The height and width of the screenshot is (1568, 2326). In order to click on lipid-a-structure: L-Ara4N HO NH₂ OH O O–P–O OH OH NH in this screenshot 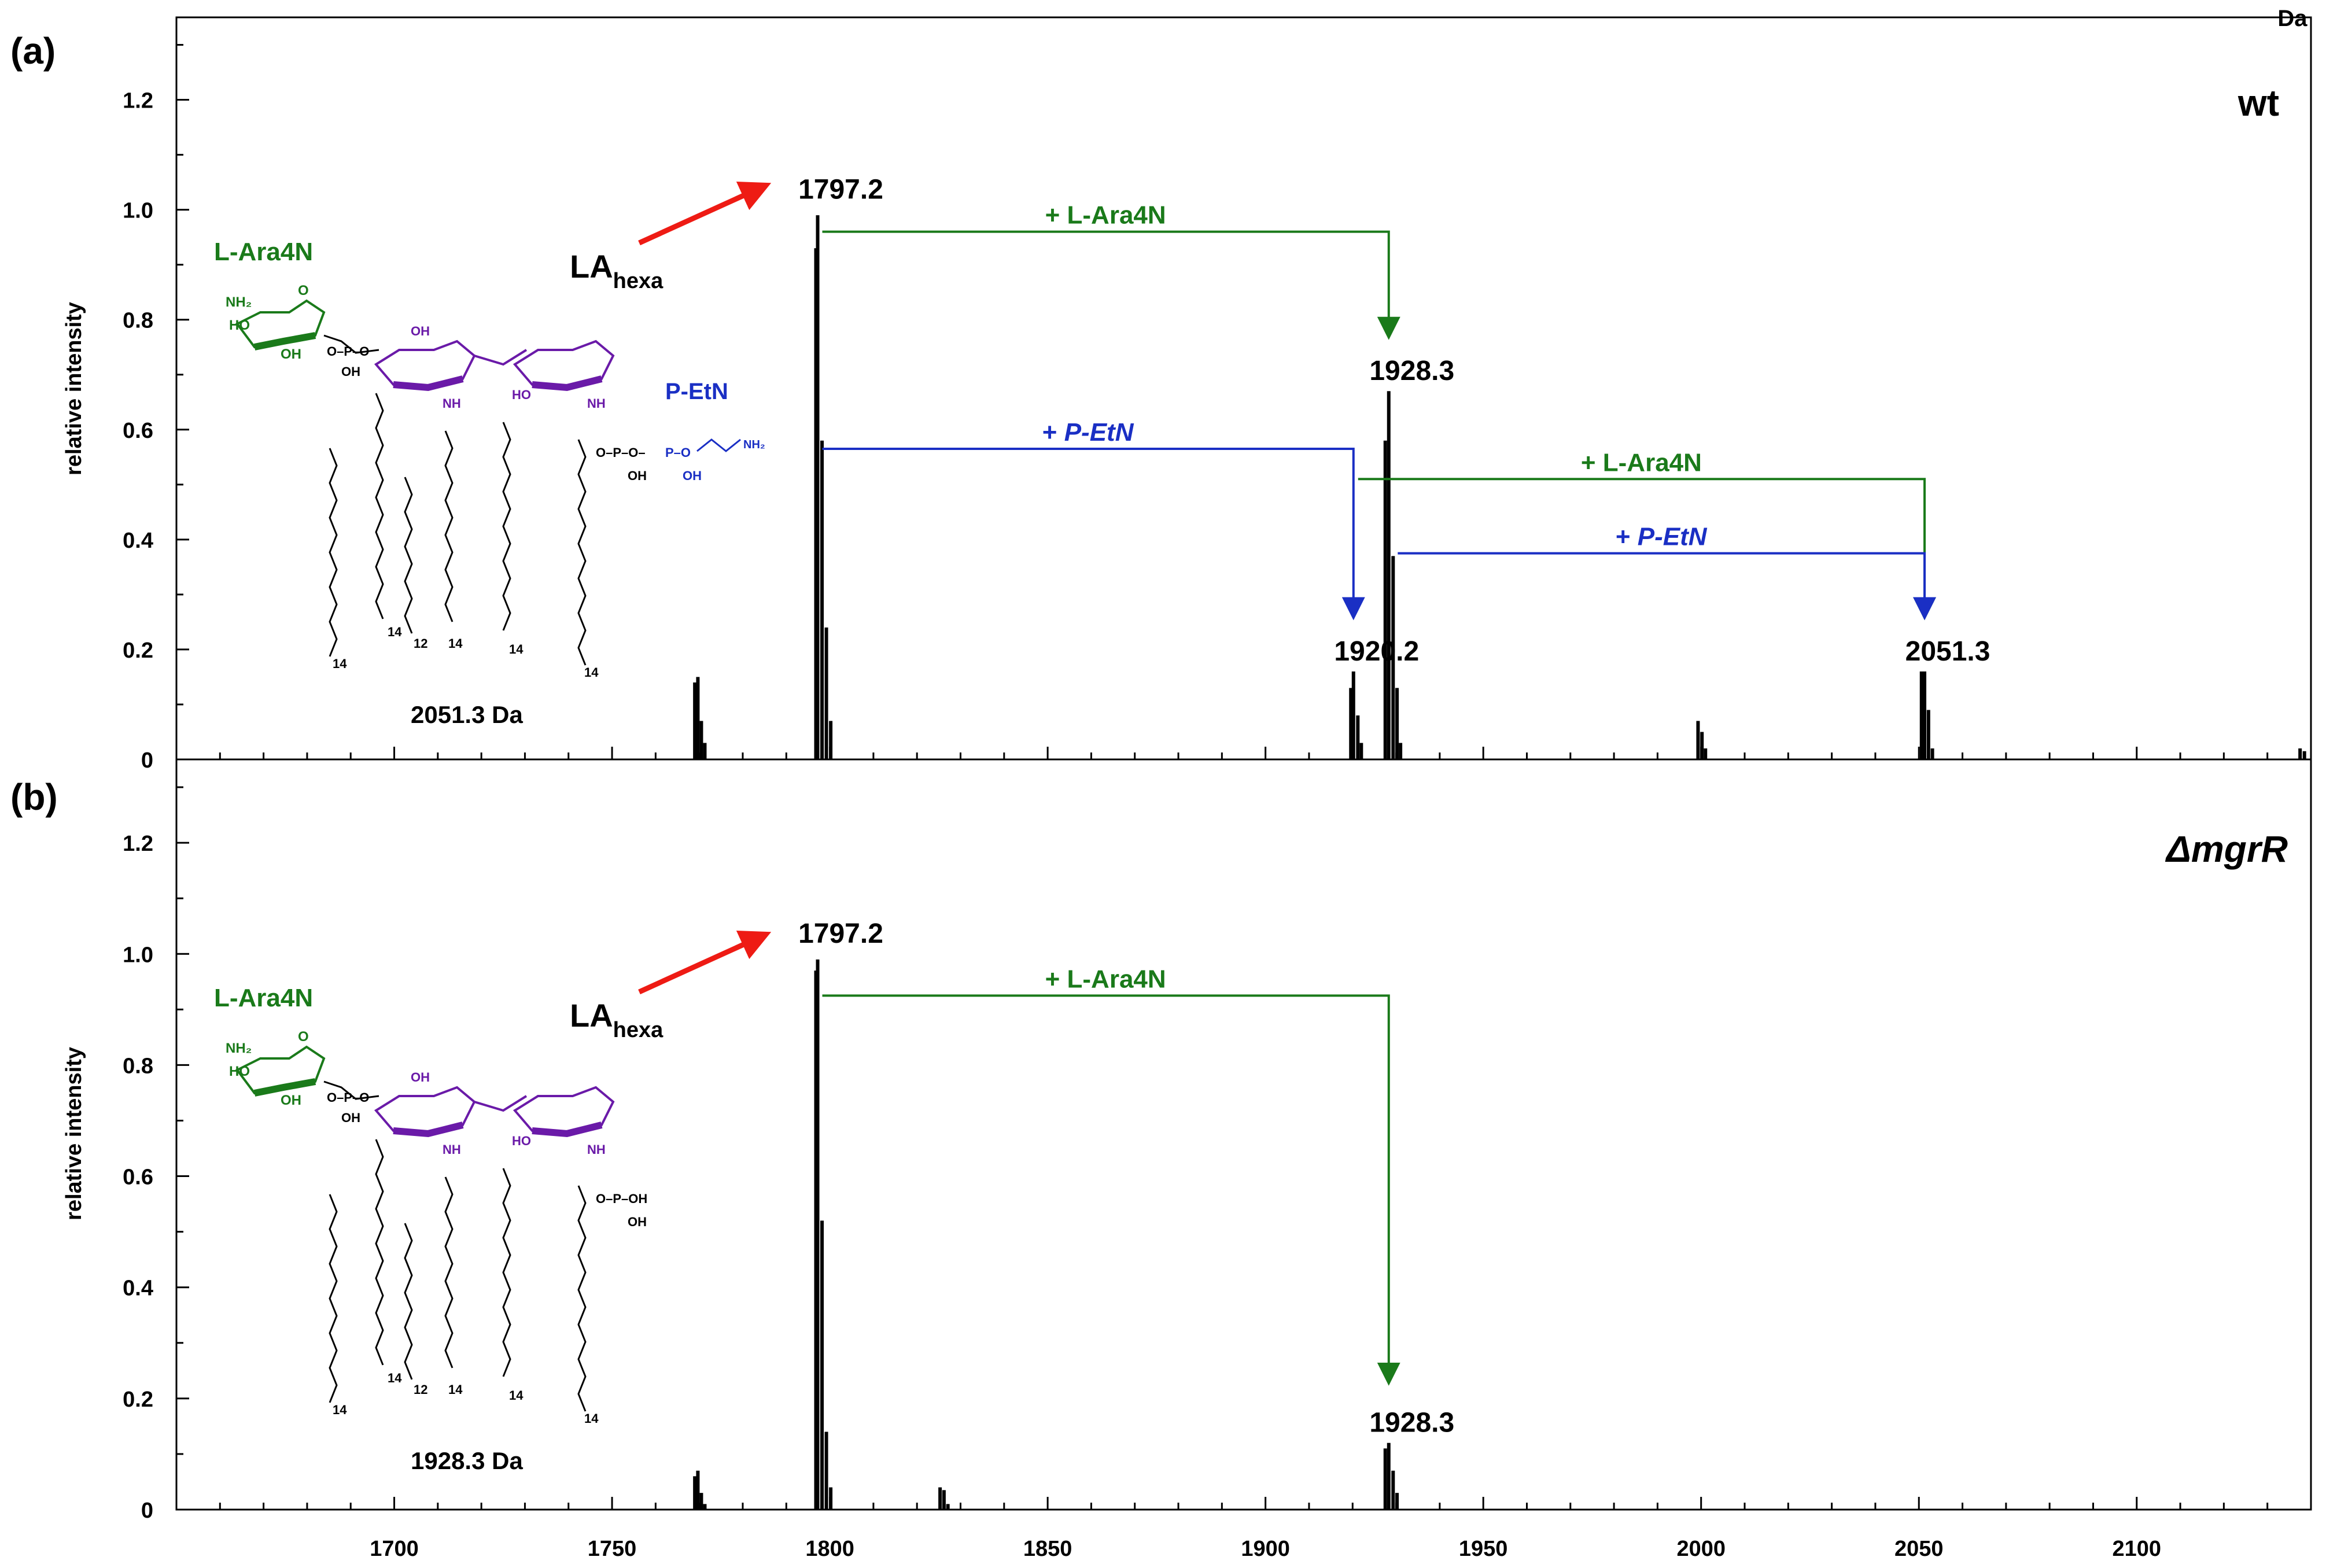, I will do `click(430, 1229)`.